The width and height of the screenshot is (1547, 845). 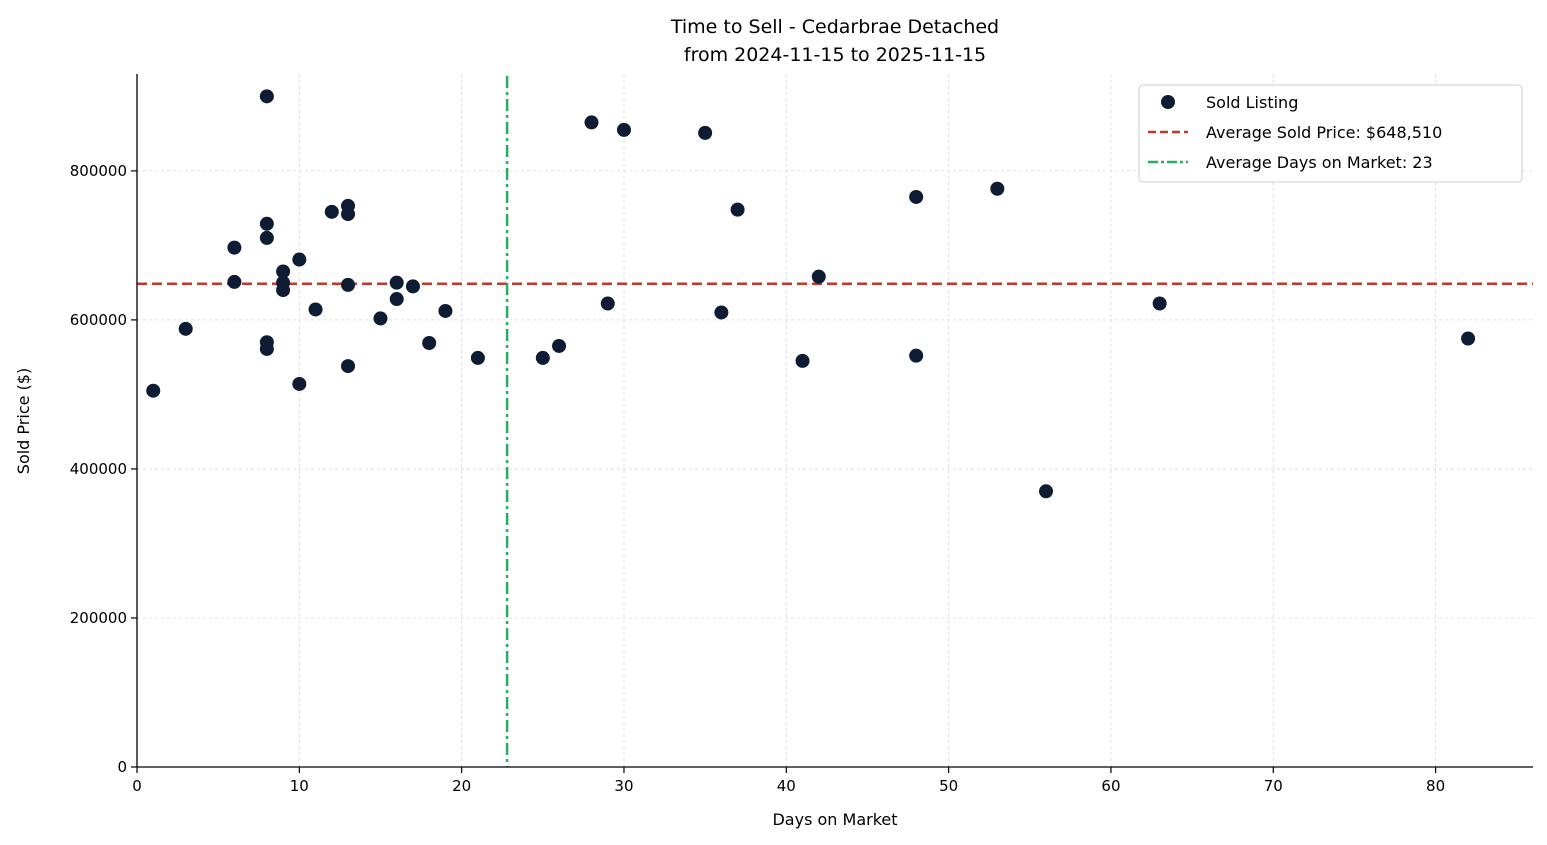 I want to click on y-tick-label: 800000, so click(x=98, y=171).